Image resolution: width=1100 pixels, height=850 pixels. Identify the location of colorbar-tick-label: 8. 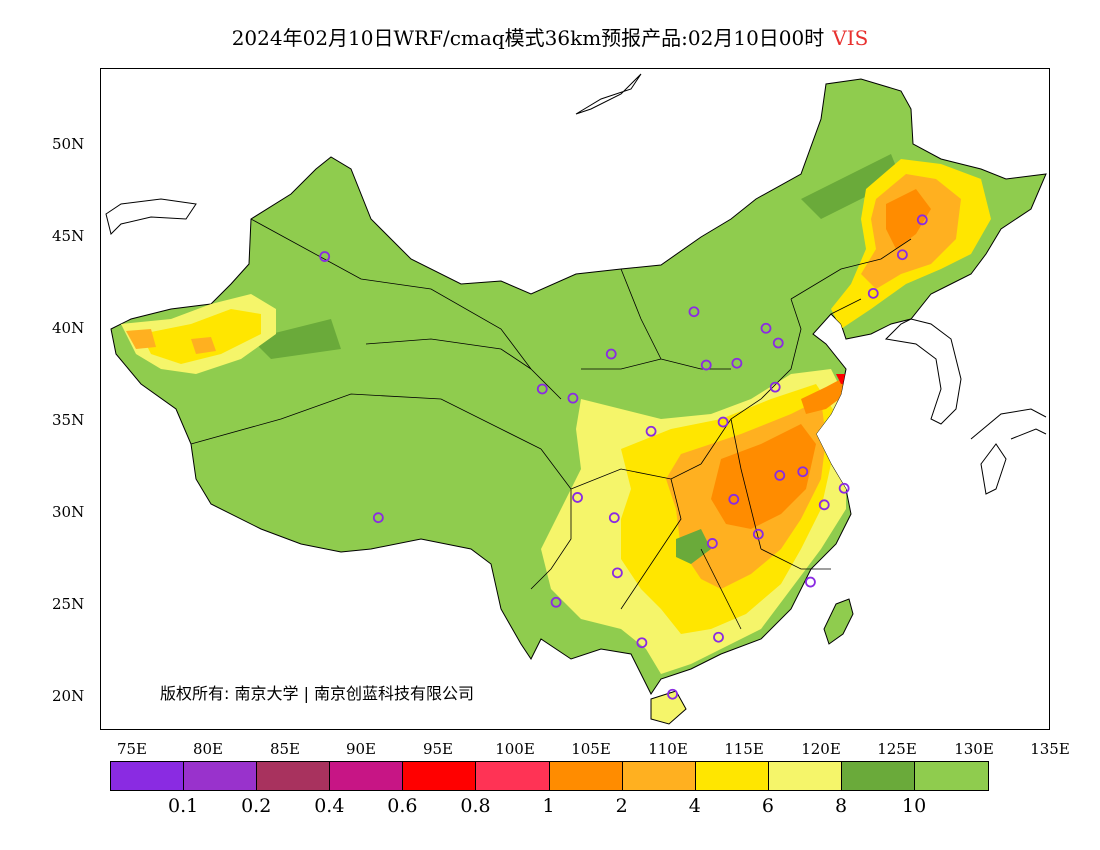
(841, 806).